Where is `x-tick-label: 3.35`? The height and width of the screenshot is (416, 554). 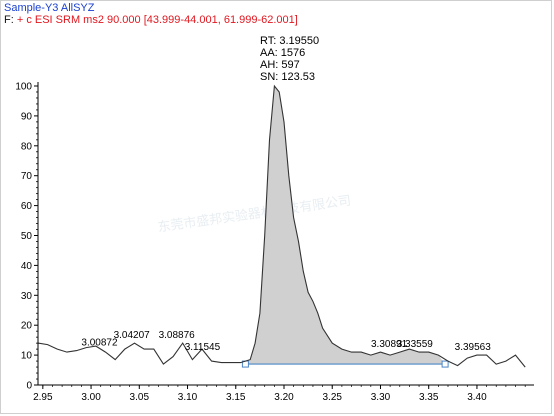 x-tick-label: 3.35 is located at coordinates (429, 397).